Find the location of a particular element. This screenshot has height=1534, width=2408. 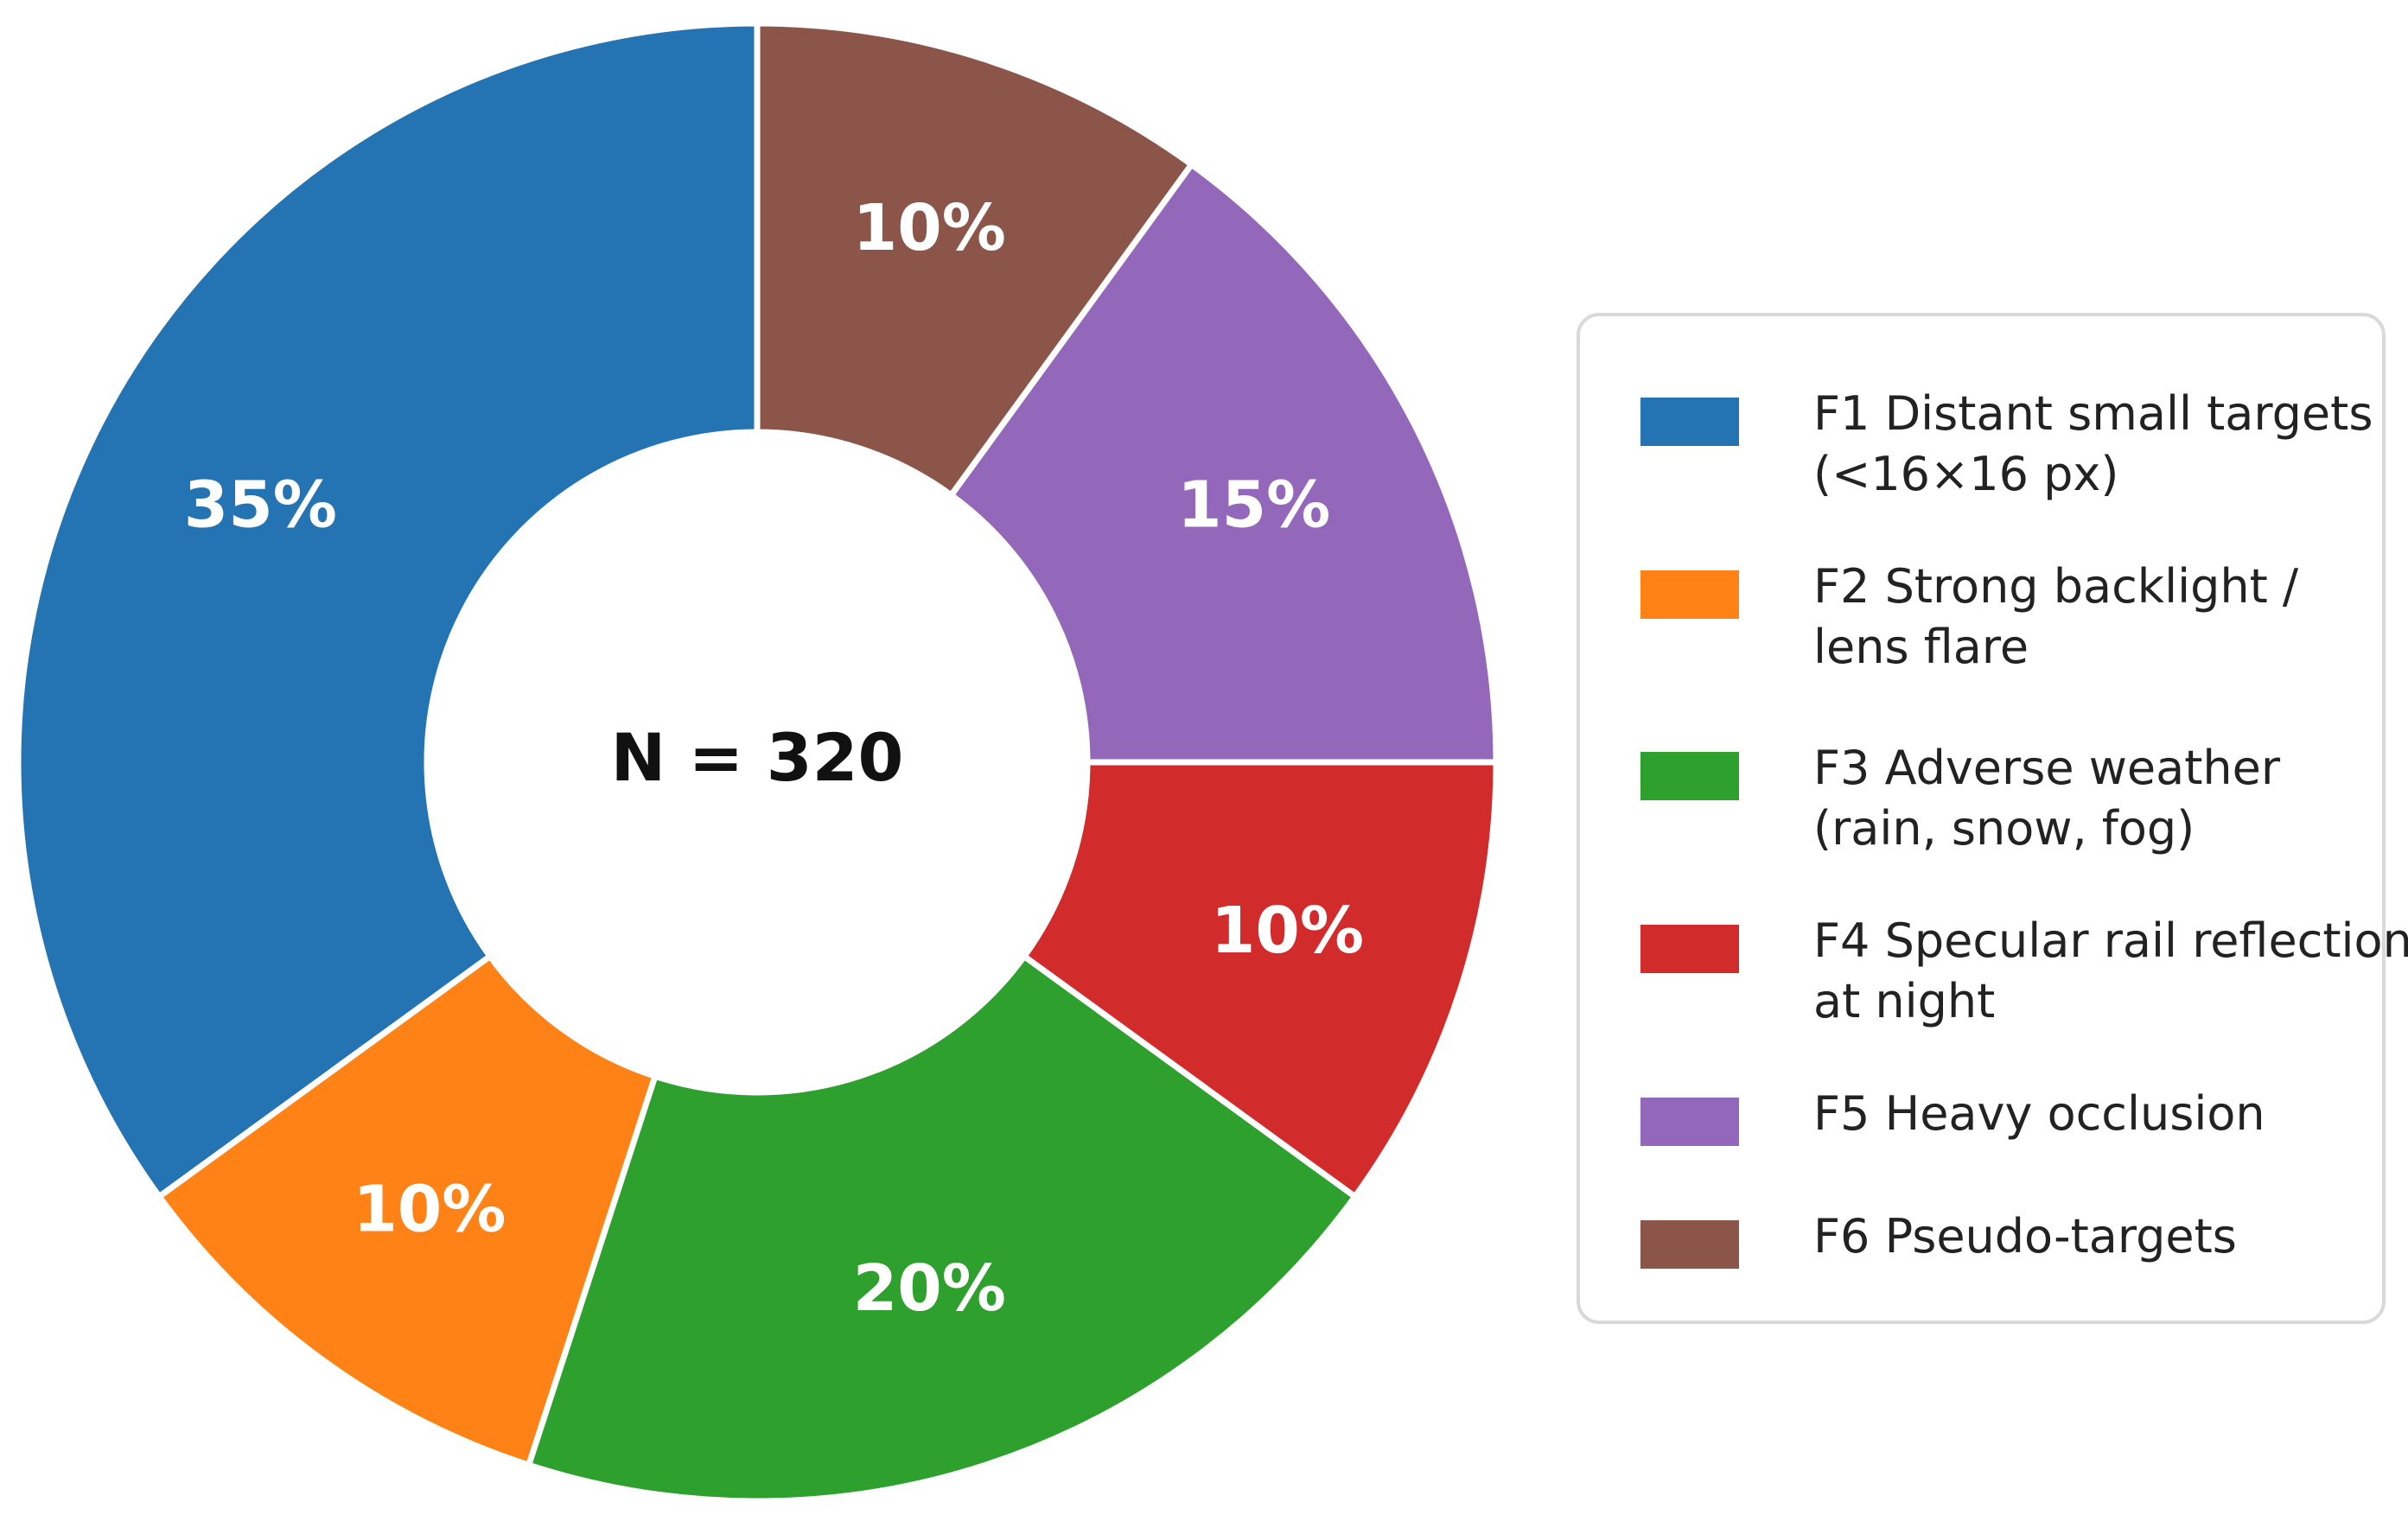

slice-6-label: 10% is located at coordinates (929, 228).